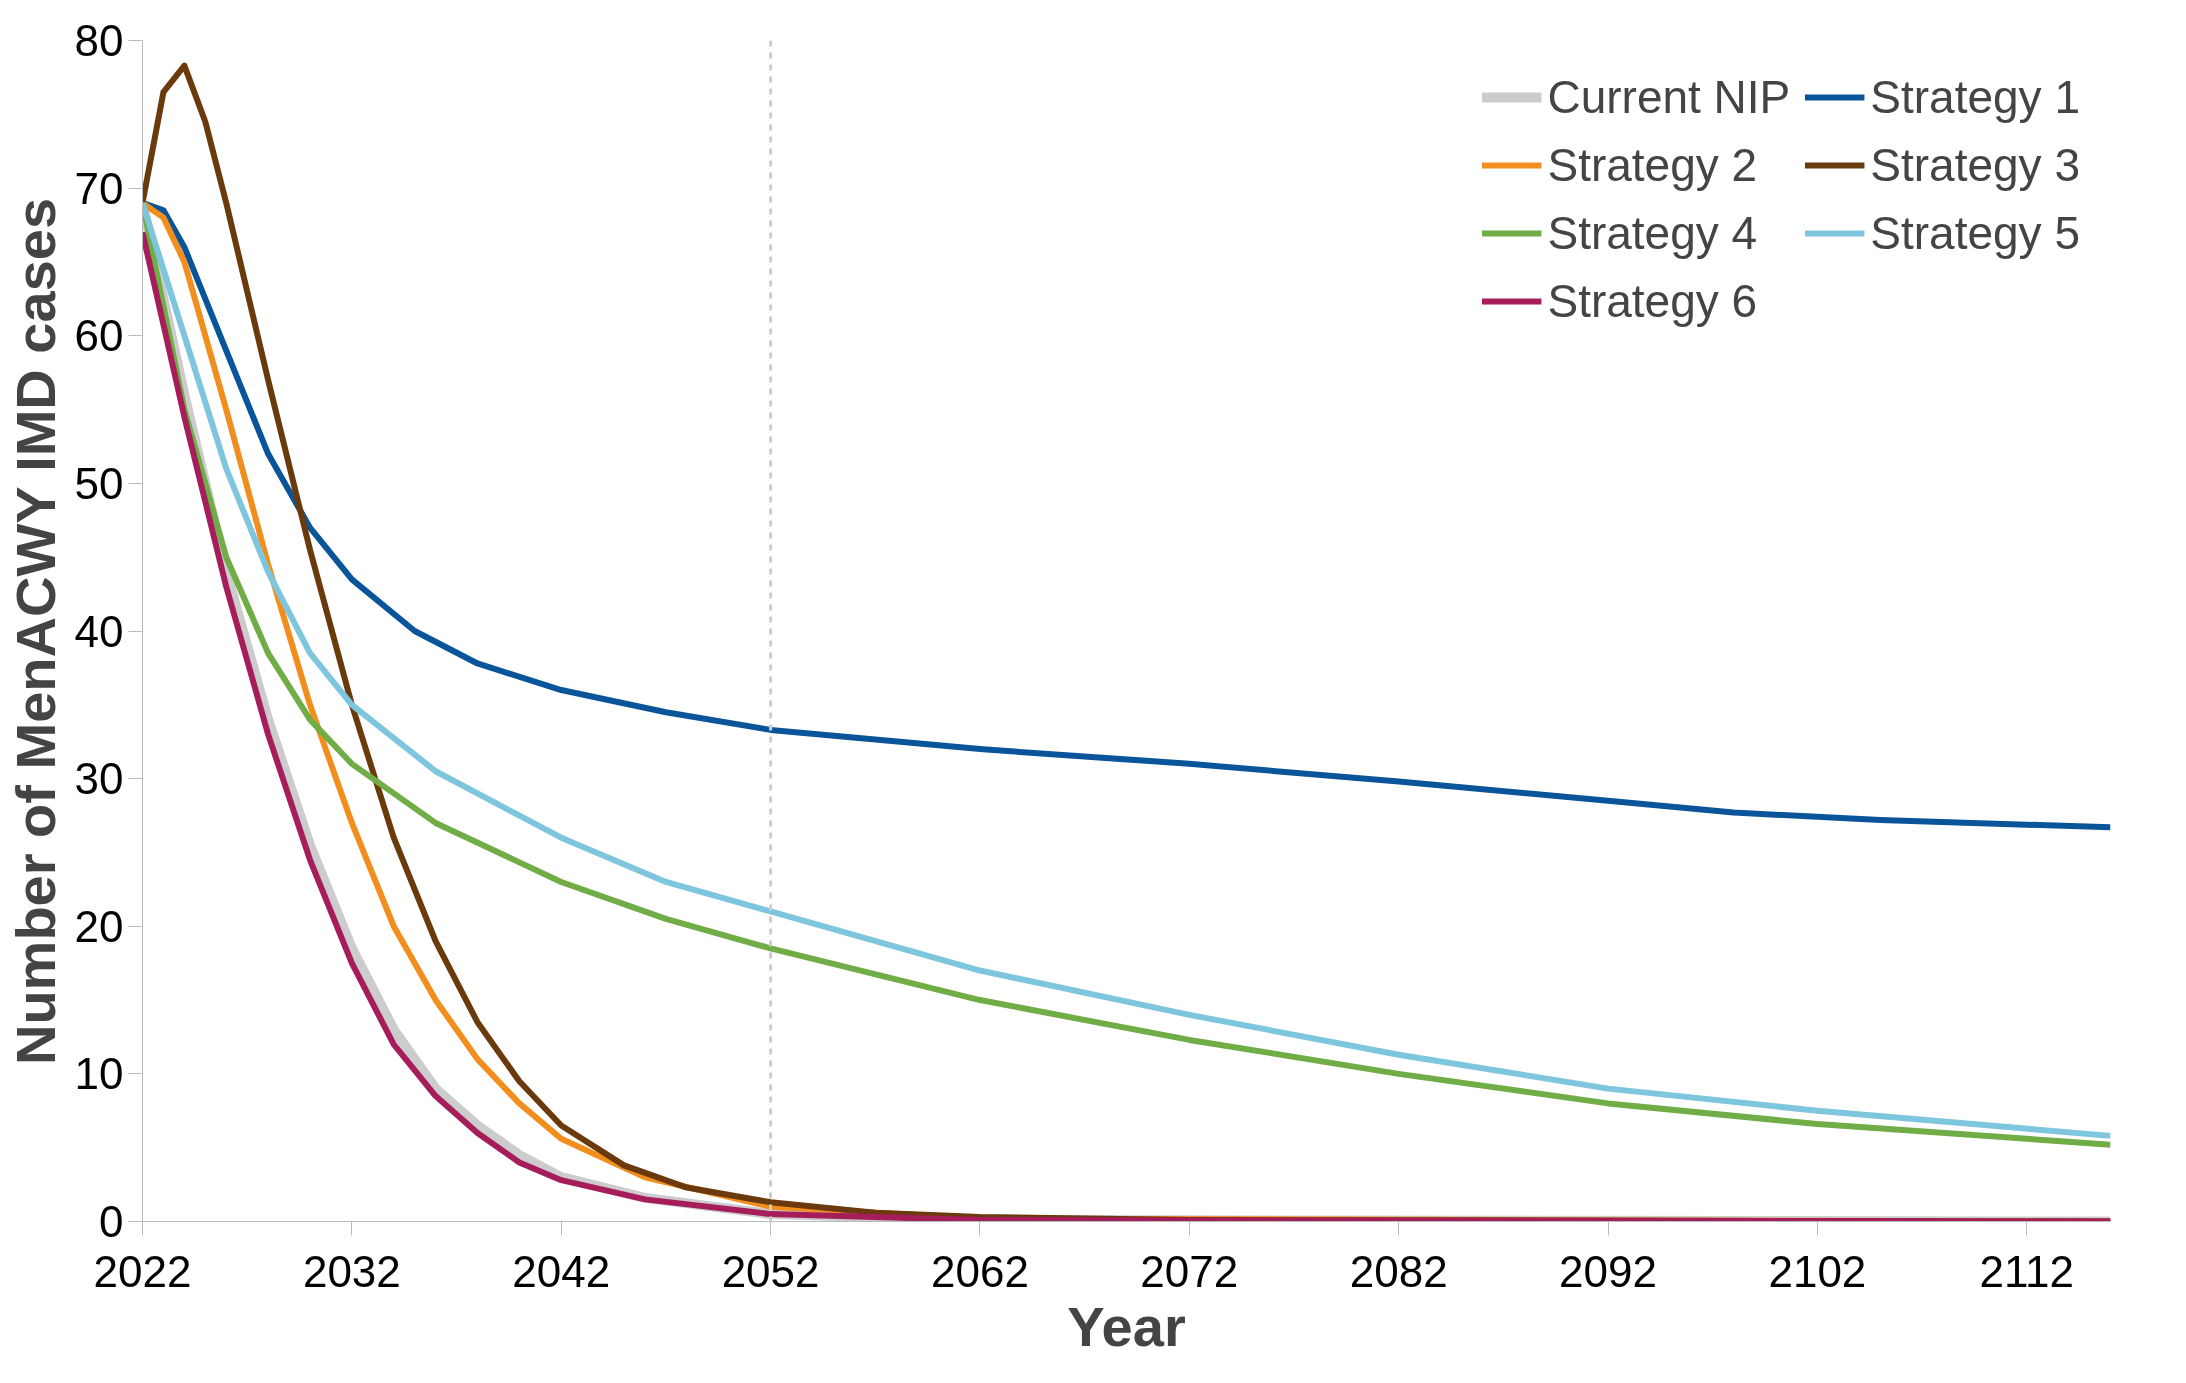 Image resolution: width=2186 pixels, height=1383 pixels. Describe the element at coordinates (1189, 1271) in the screenshot. I see `x-tick-label: 2072` at that location.